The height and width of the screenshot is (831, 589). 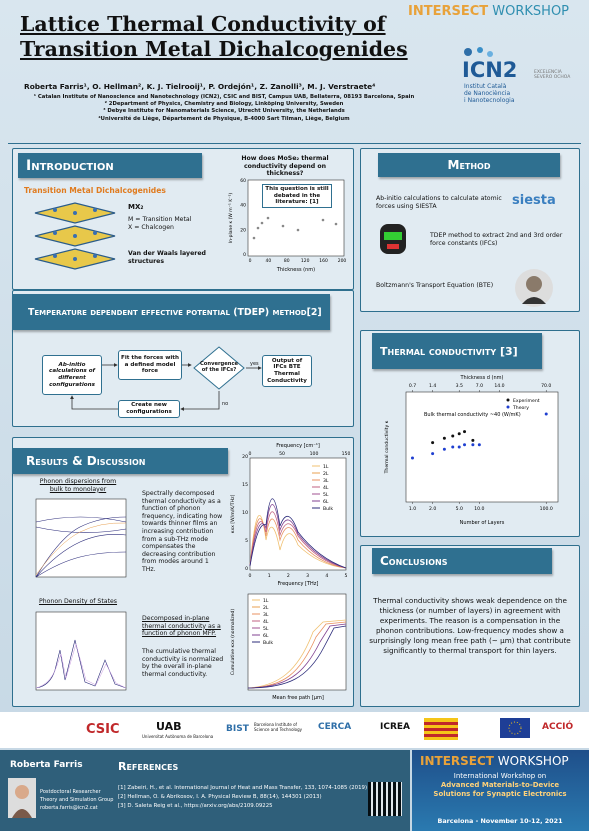 I want to click on x-tick-label: 1.0, so click(x=412, y=509).